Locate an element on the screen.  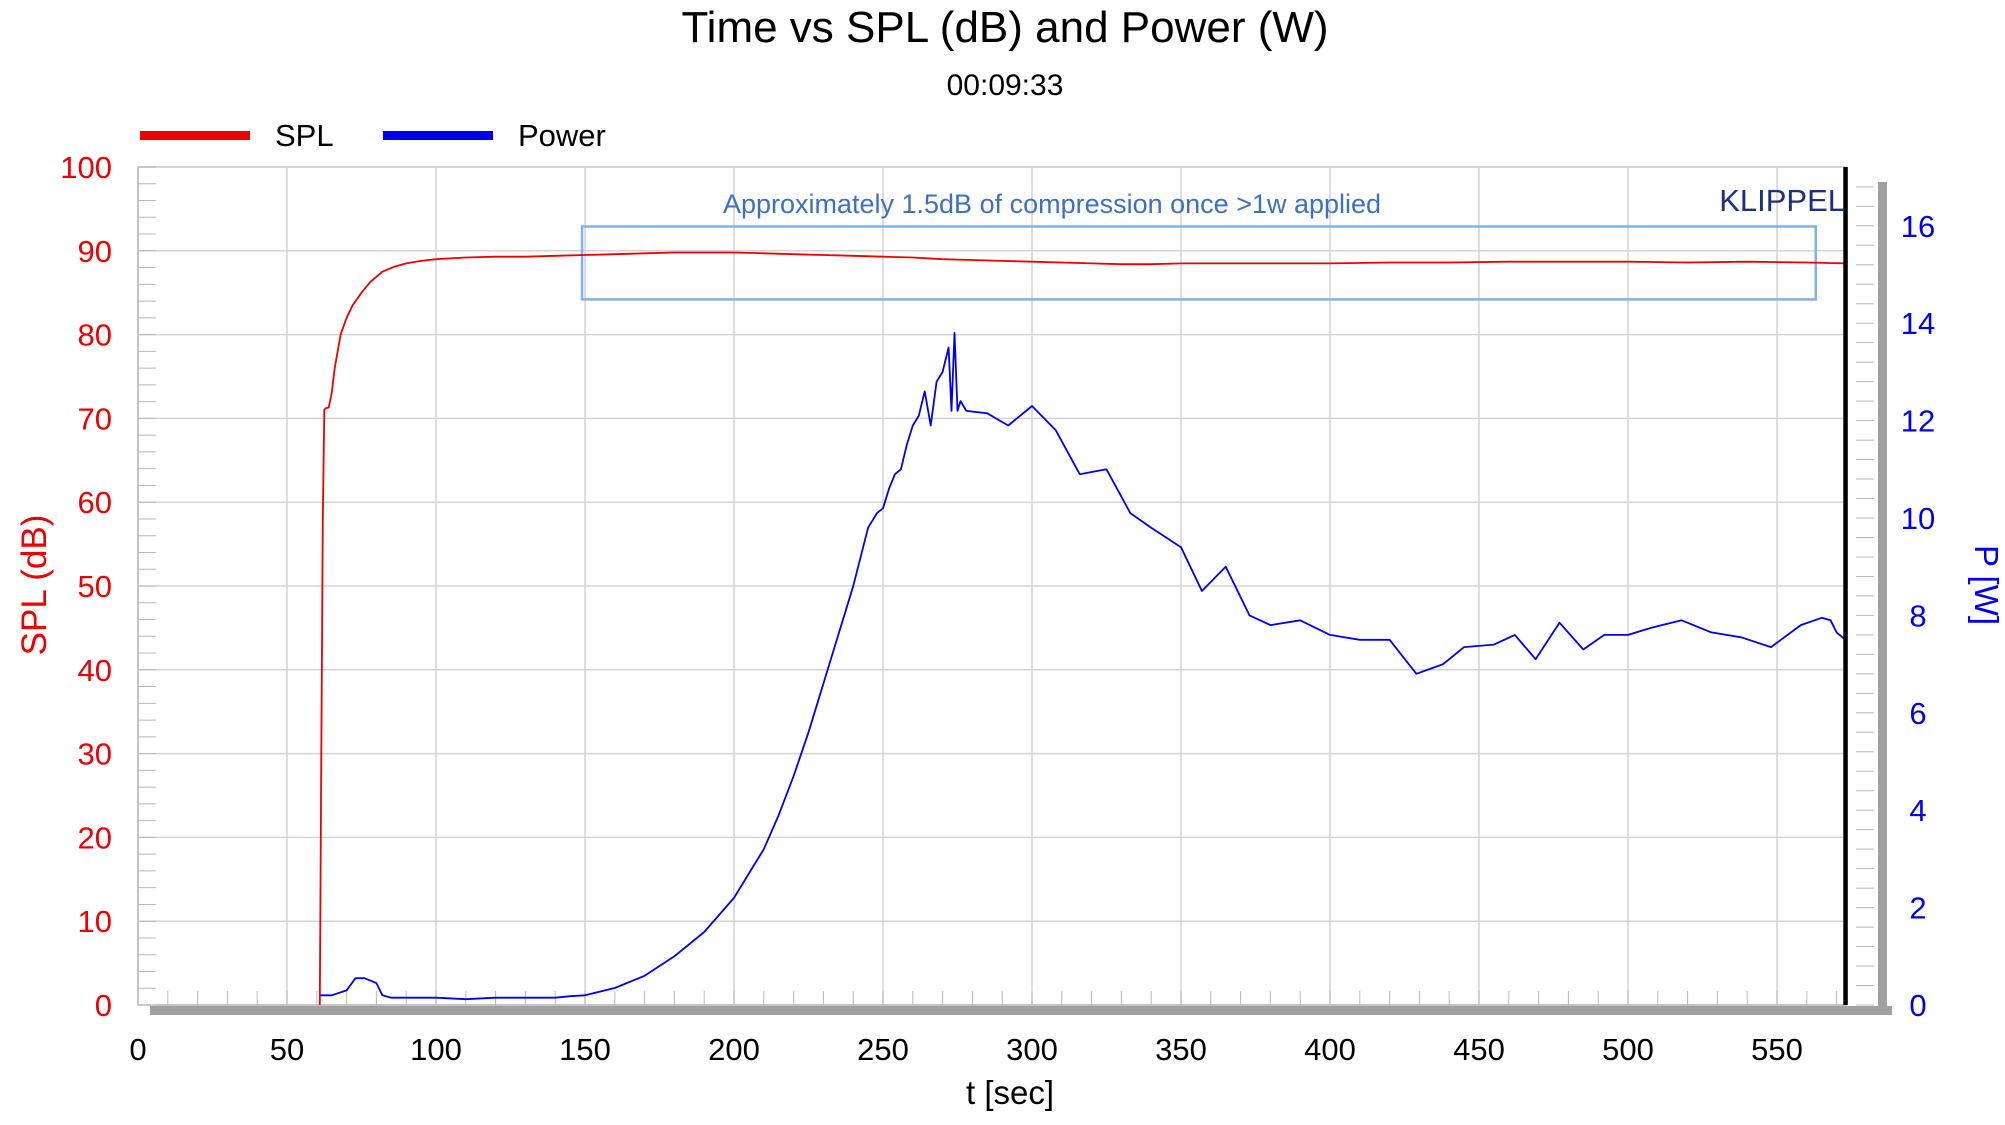
y-right-tick-labels: 0 2 4 6 8 10 12 14 16 is located at coordinates (1918, 616).